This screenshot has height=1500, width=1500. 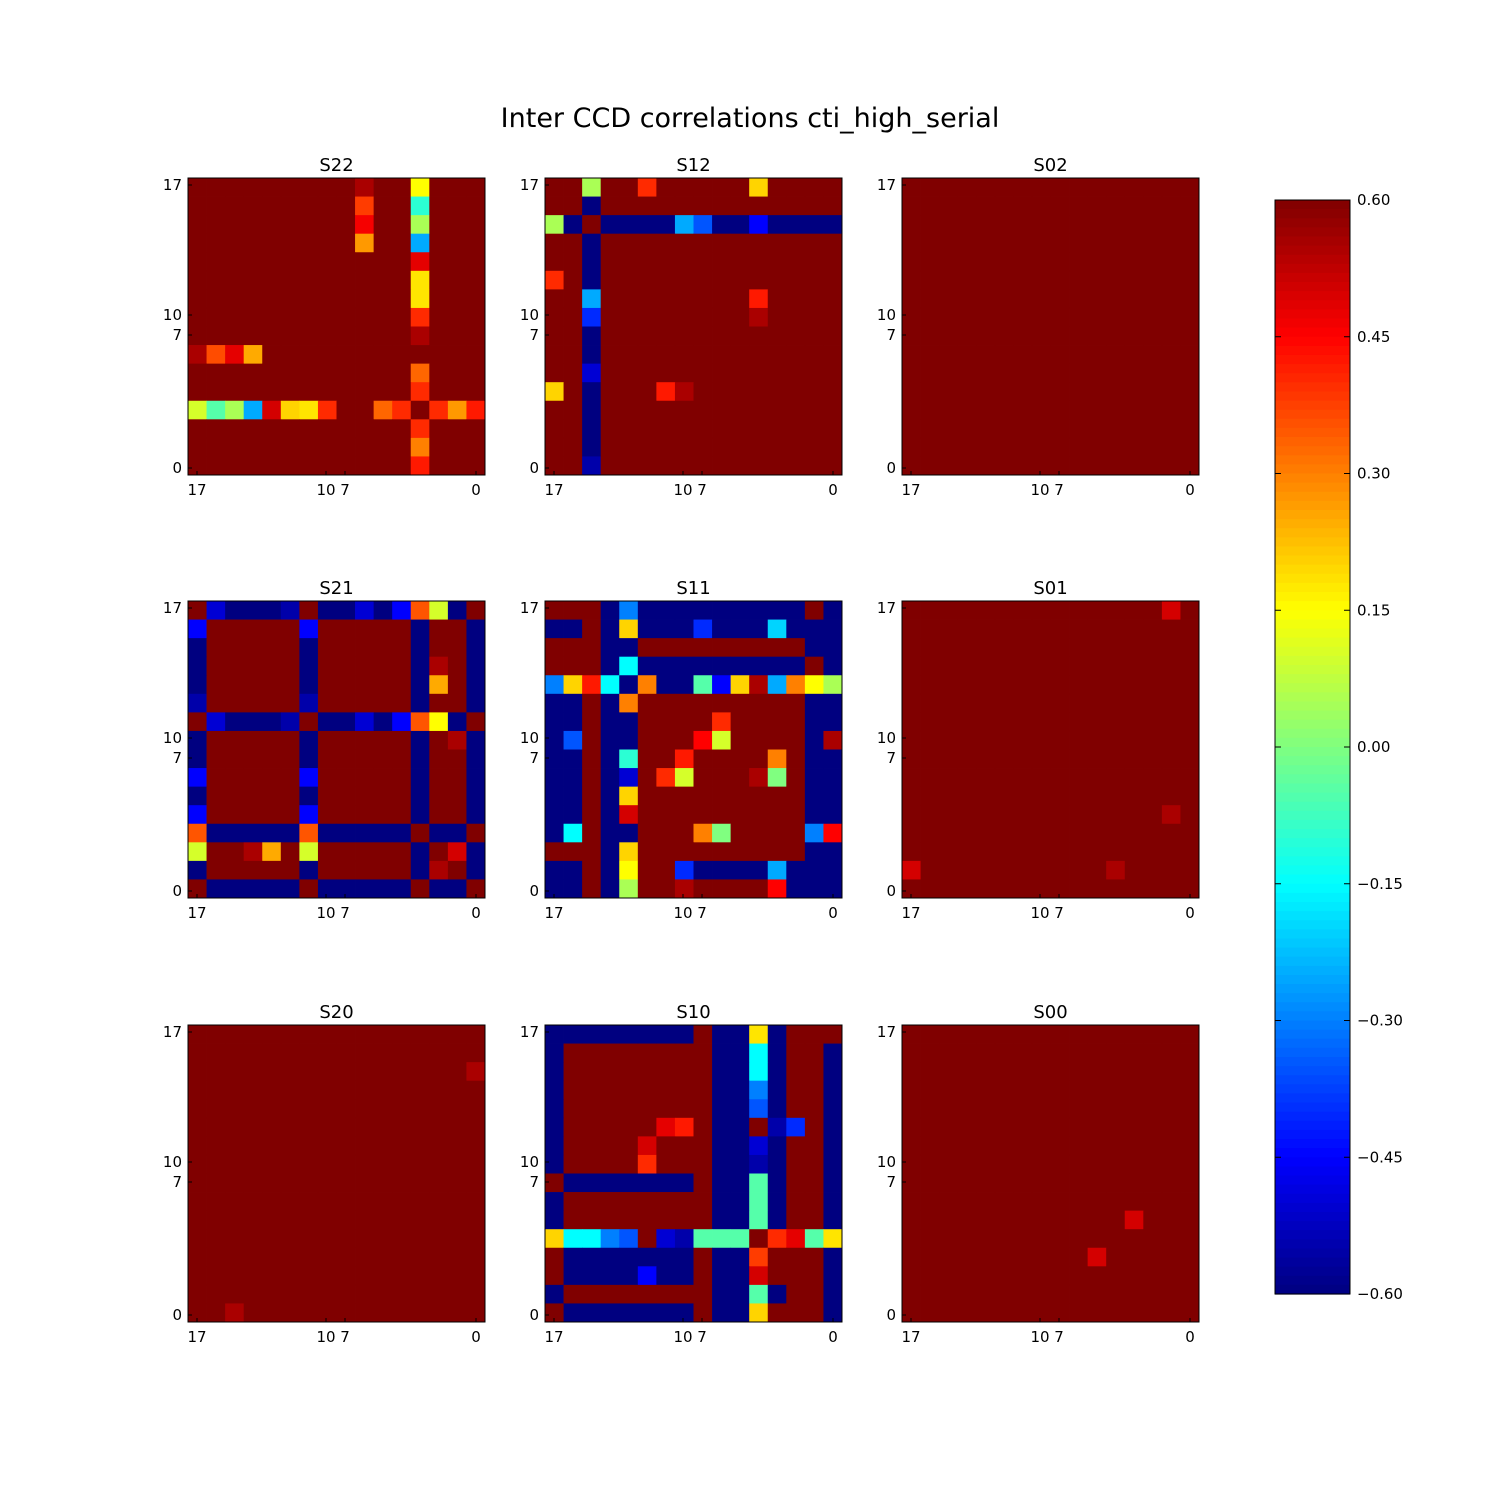 What do you see at coordinates (336, 588) in the screenshot?
I see `panel-title: S21` at bounding box center [336, 588].